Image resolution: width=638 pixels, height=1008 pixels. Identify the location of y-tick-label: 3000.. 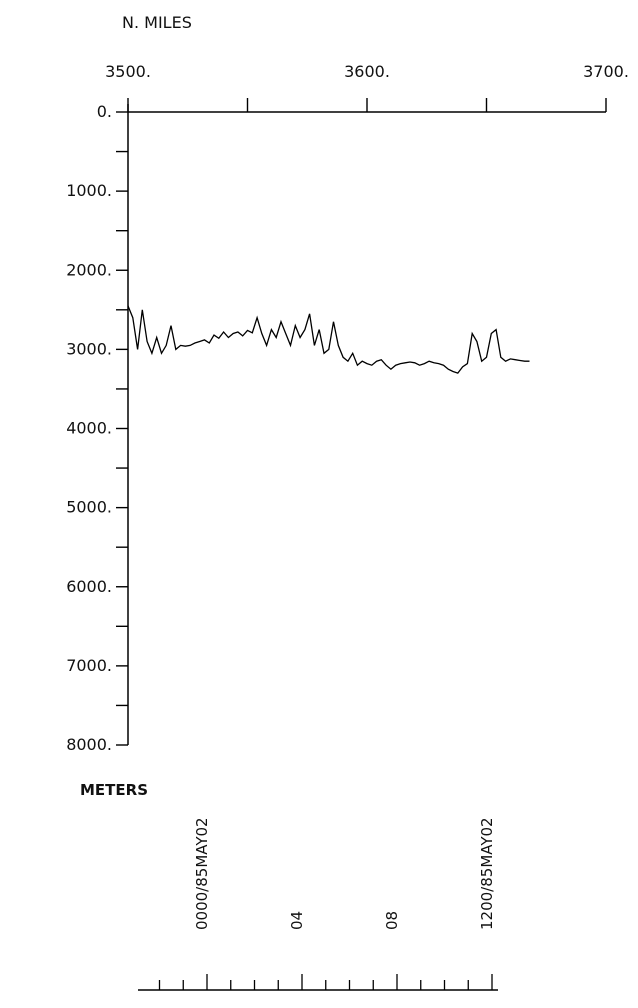
(89, 348).